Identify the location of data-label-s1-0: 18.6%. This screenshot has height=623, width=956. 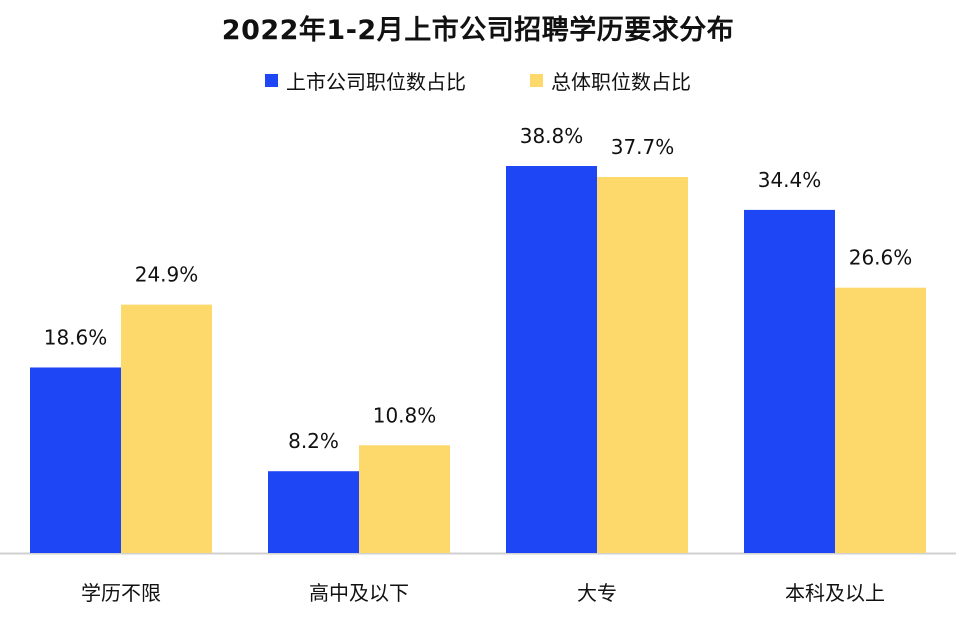
(76, 337).